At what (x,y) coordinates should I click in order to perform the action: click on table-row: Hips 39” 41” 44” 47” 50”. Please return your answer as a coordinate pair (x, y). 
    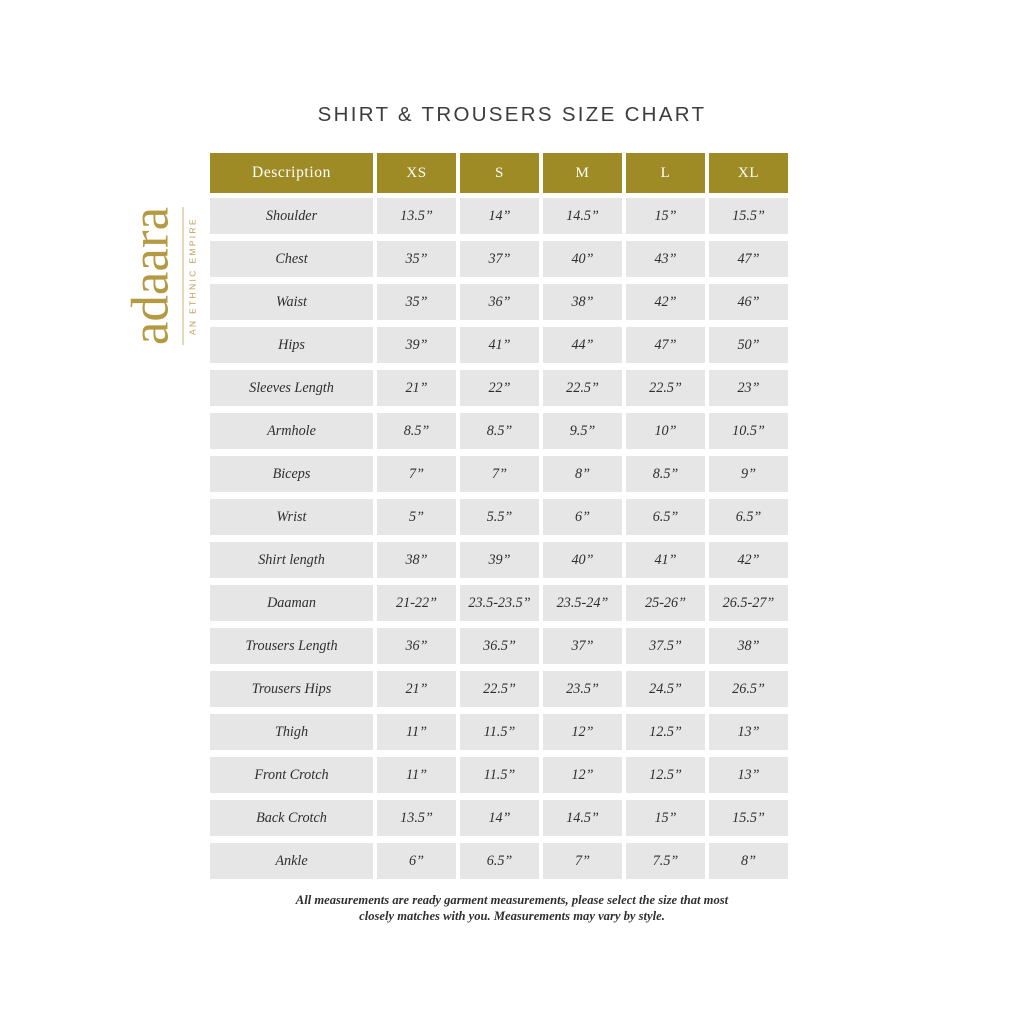
    Looking at the image, I should click on (507, 345).